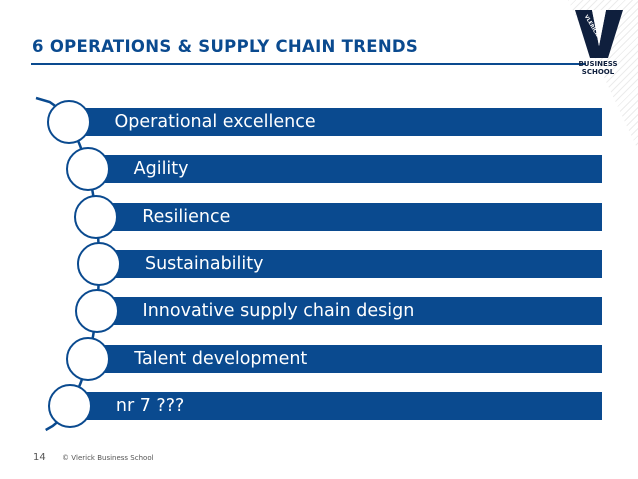 The width and height of the screenshot is (638, 479). What do you see at coordinates (278, 311) in the screenshot?
I see `list-item-label: Innovative supply chain design` at bounding box center [278, 311].